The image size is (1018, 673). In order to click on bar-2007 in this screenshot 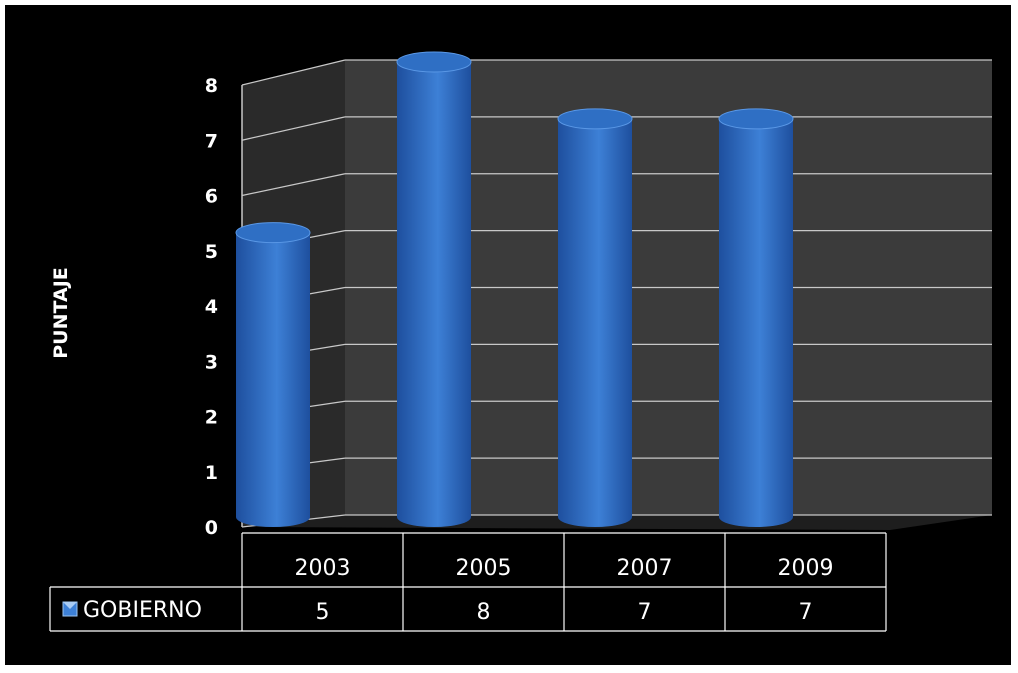, I will do `click(595, 317)`.